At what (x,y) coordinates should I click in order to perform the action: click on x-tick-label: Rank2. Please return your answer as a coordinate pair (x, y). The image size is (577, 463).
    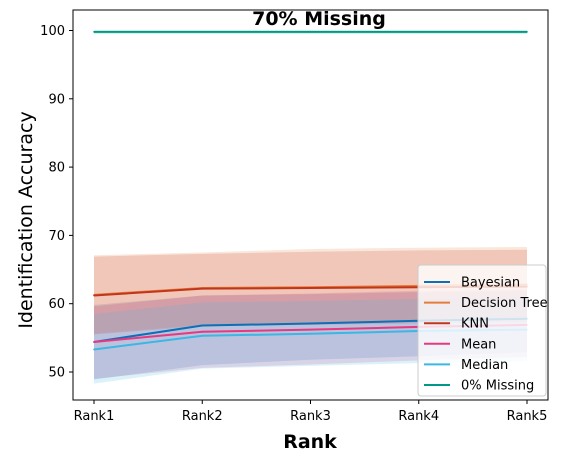
    Looking at the image, I should click on (202, 416).